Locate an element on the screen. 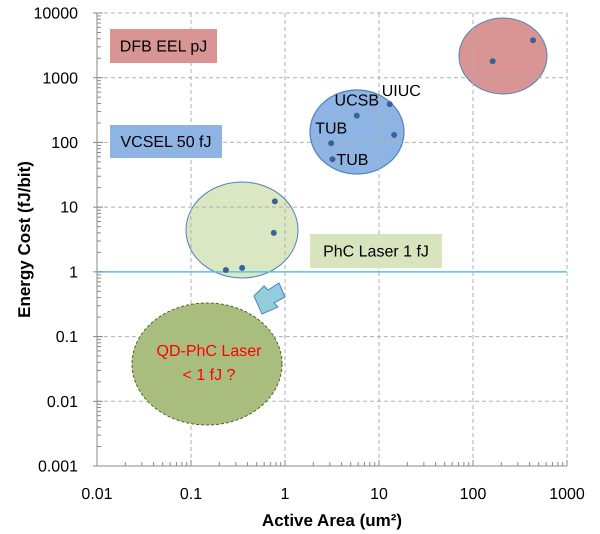  y-tick-label: 0.001 is located at coordinates (58, 467).